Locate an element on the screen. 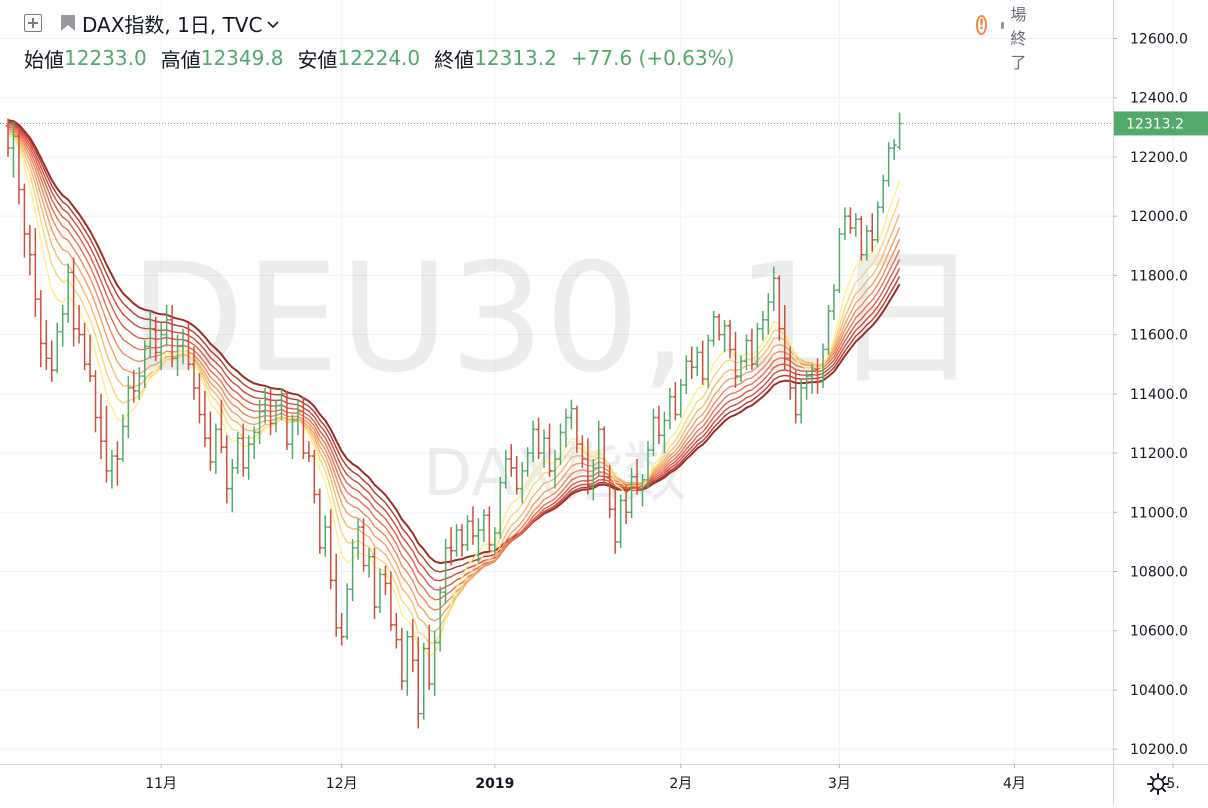 This screenshot has height=808, width=1208. price-tick-label: 11800.0 is located at coordinates (1159, 276).